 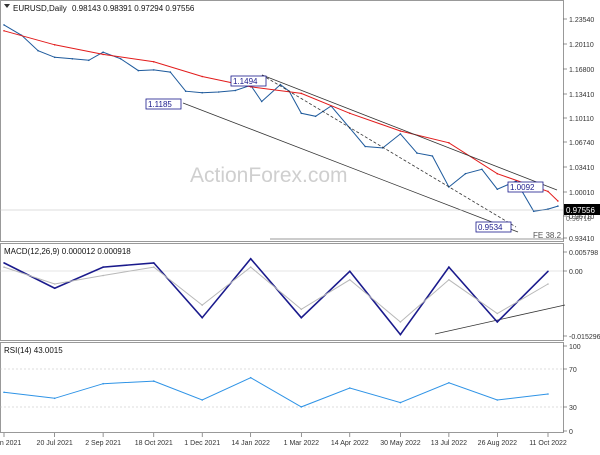 What do you see at coordinates (548, 443) in the screenshot?
I see `x-tick-label: 11 Oct 2022` at bounding box center [548, 443].